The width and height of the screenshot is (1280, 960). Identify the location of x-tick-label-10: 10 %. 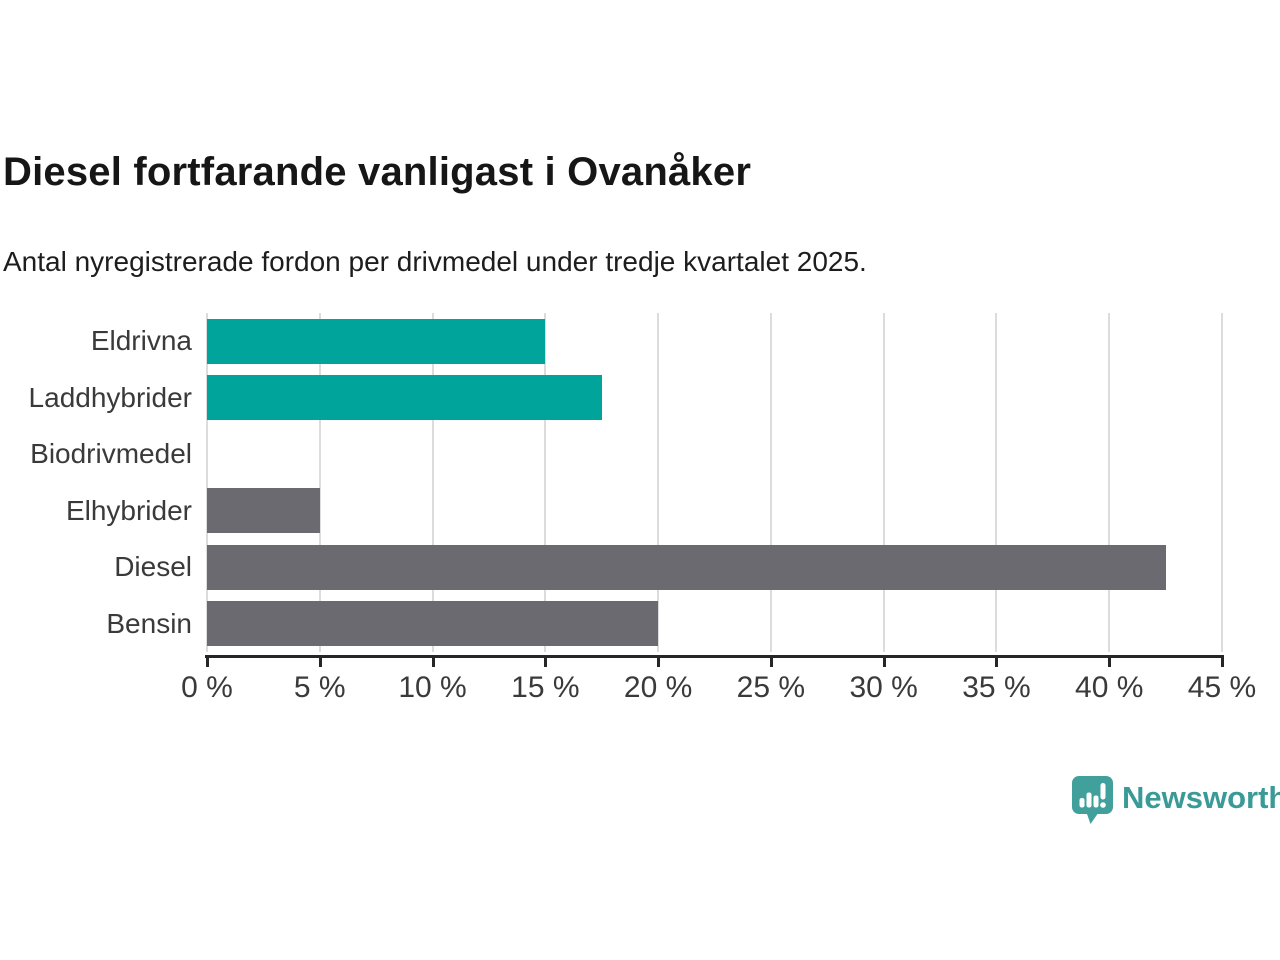
(432, 687).